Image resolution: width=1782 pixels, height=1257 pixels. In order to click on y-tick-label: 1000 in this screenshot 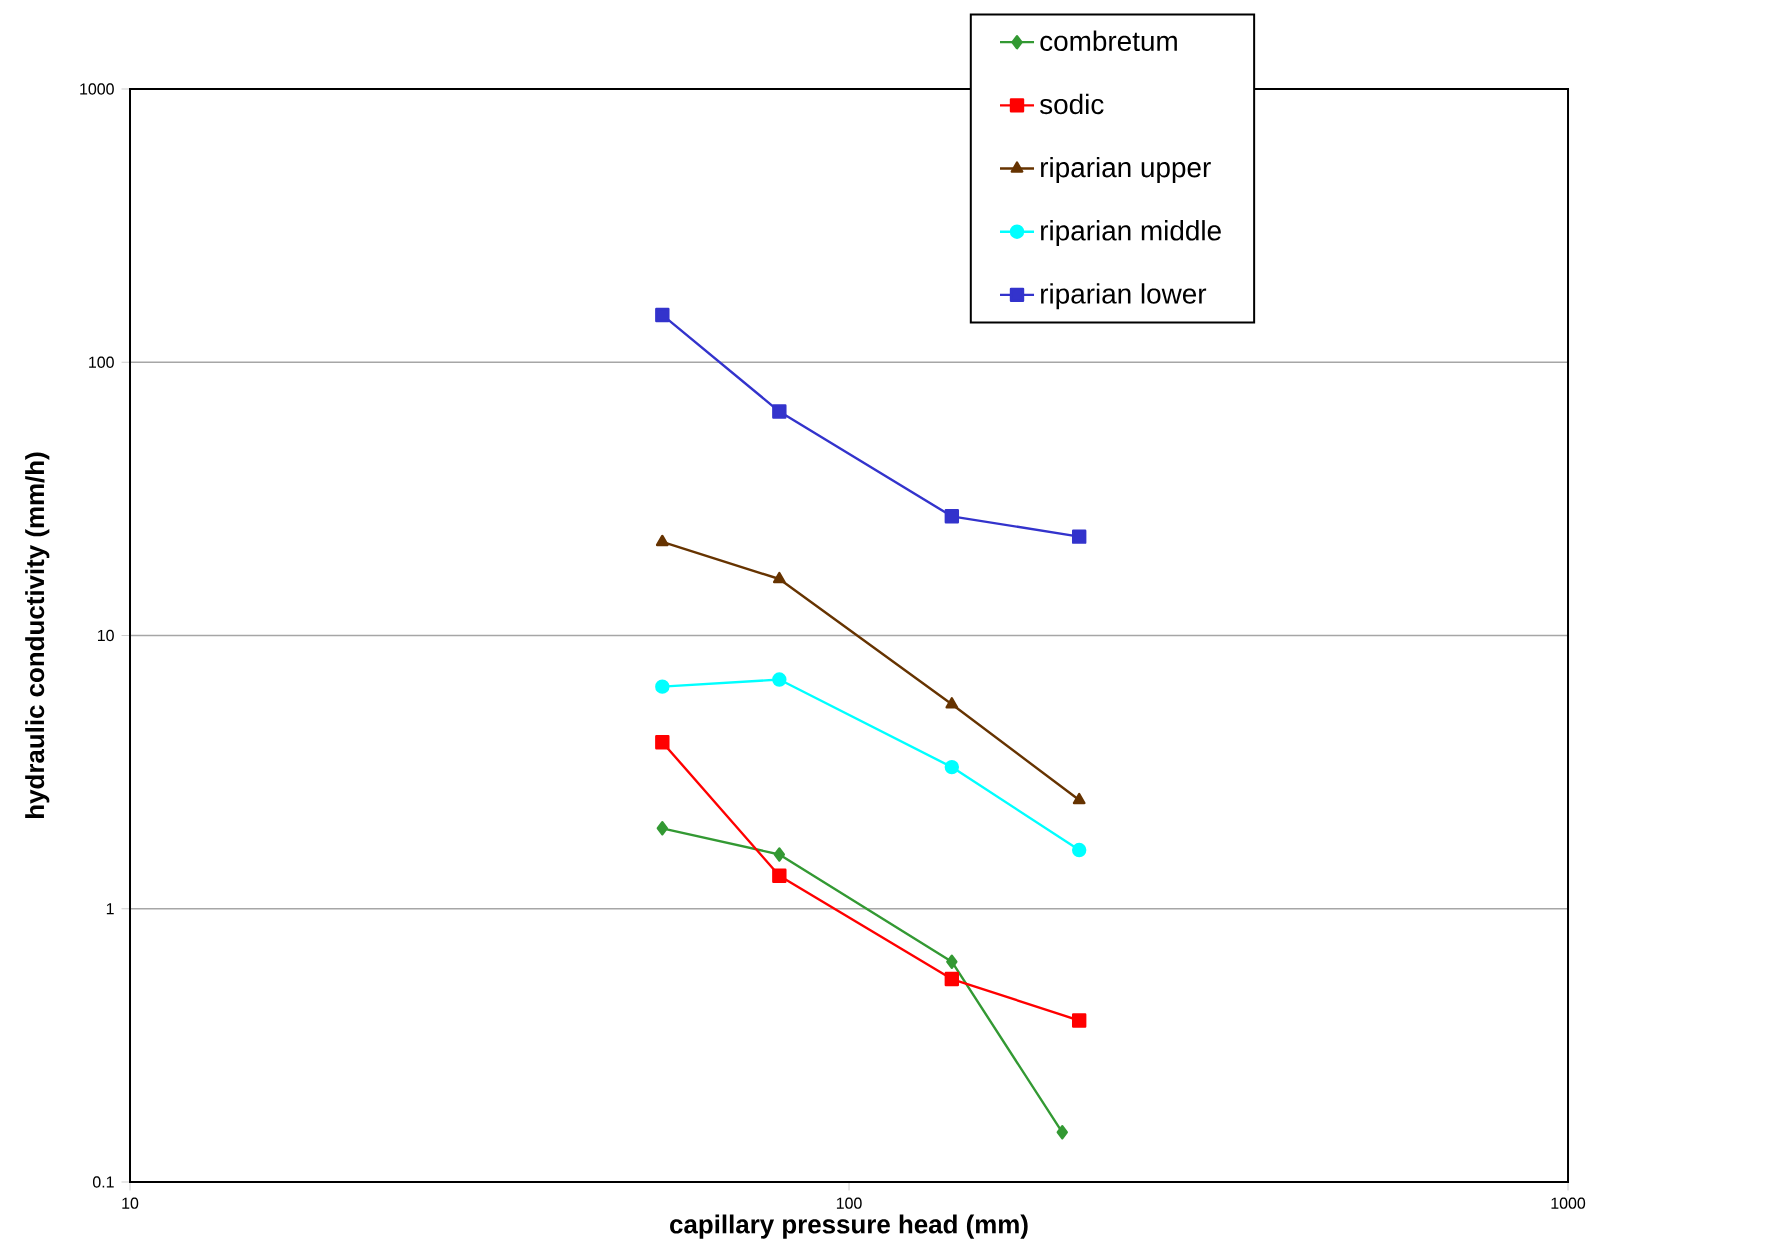, I will do `click(97, 89)`.